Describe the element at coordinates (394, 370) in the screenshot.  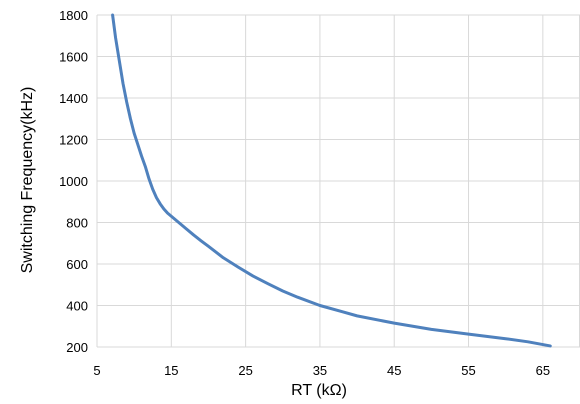
I see `x-tick-label: 45` at that location.